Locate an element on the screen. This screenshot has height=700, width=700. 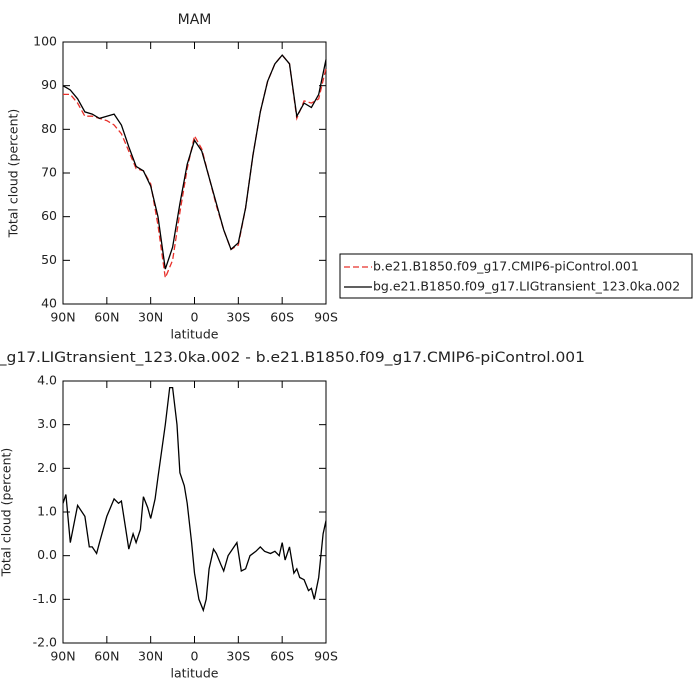
y-tick-label: 70 is located at coordinates (49, 172).